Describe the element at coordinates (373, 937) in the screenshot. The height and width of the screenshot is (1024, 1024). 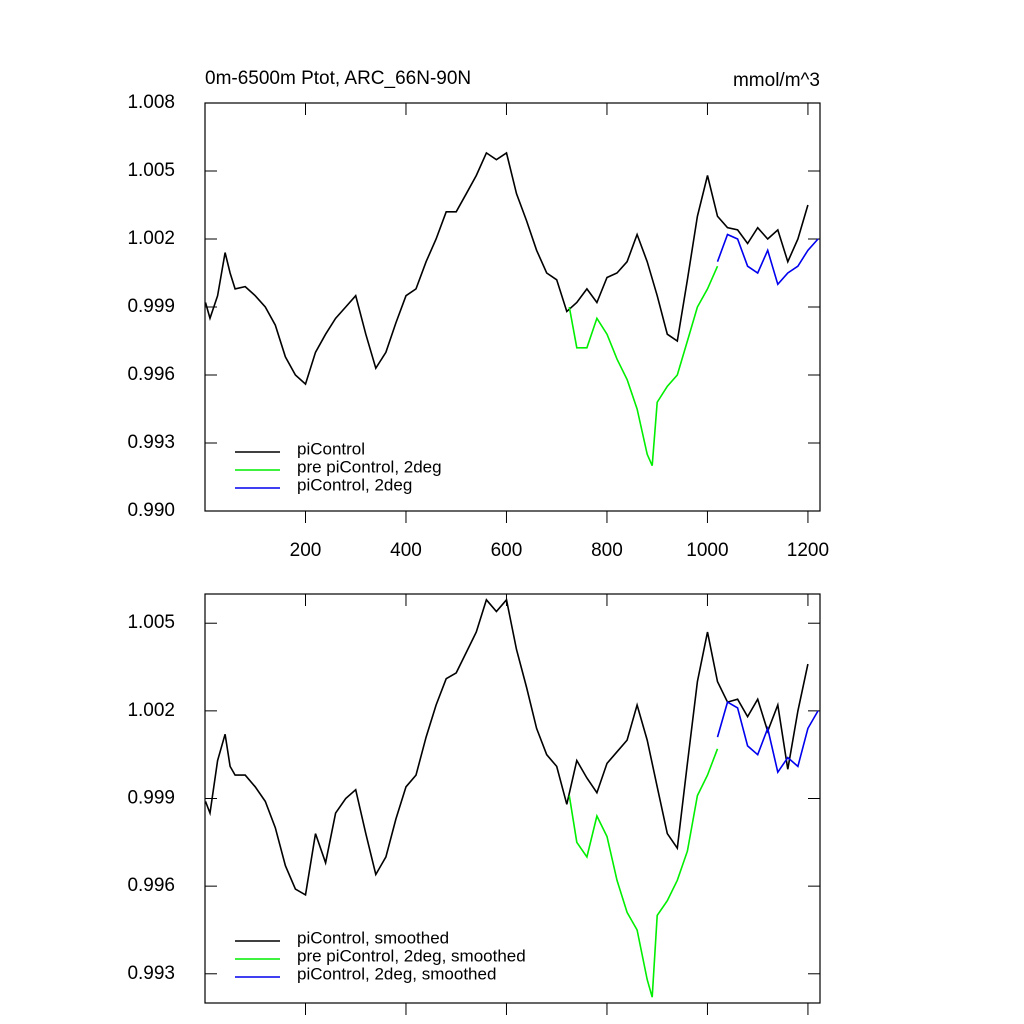
I see `legend-label: piControl, smoothed` at that location.